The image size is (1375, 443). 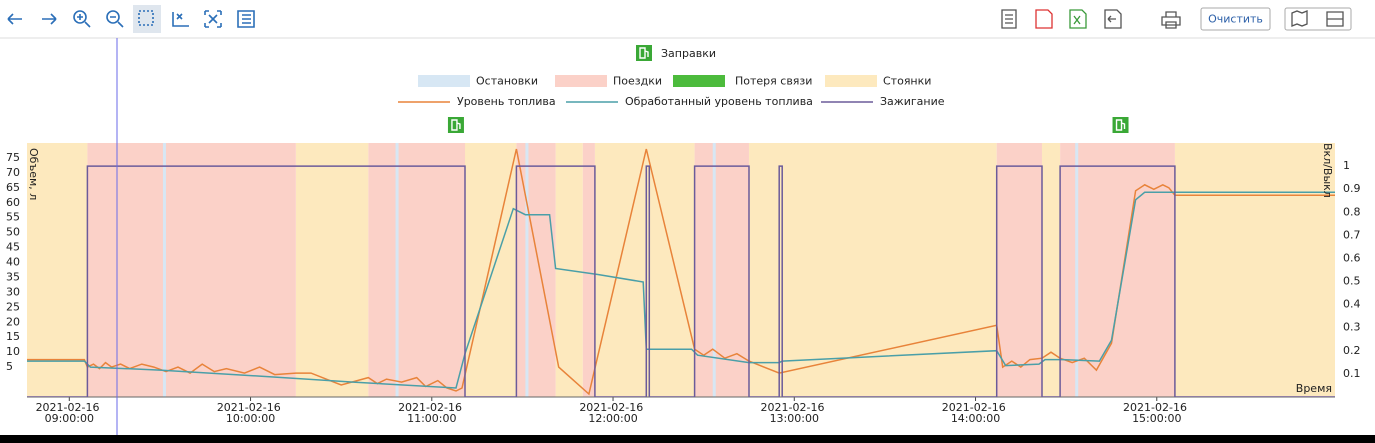 I want to click on list, so click(x=246, y=19).